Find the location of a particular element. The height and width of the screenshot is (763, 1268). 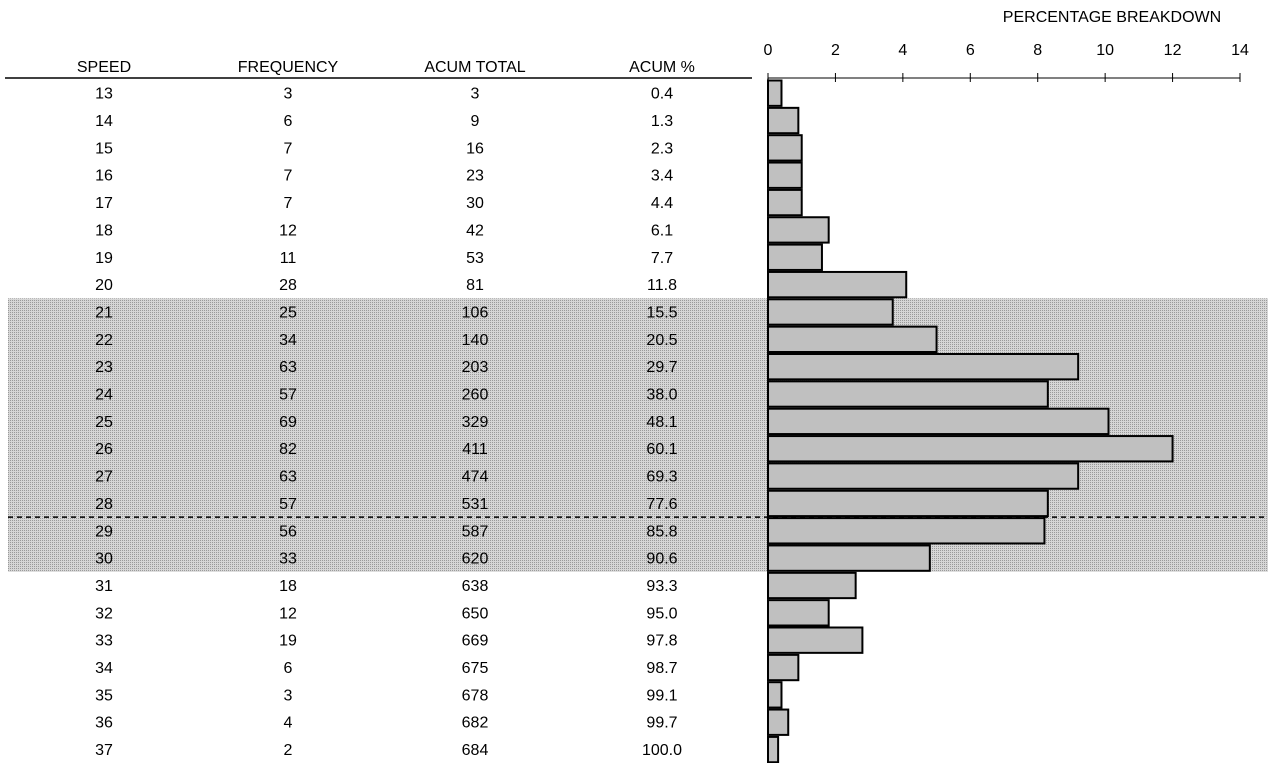

table-cell: 4 is located at coordinates (288, 723).